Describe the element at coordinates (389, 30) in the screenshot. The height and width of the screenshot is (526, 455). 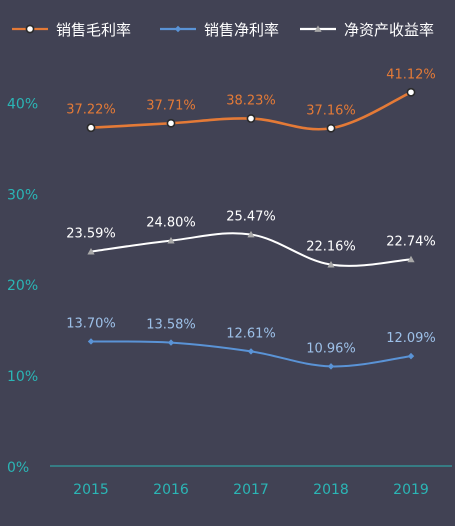
I see `legend-label: 净资产收益率` at that location.